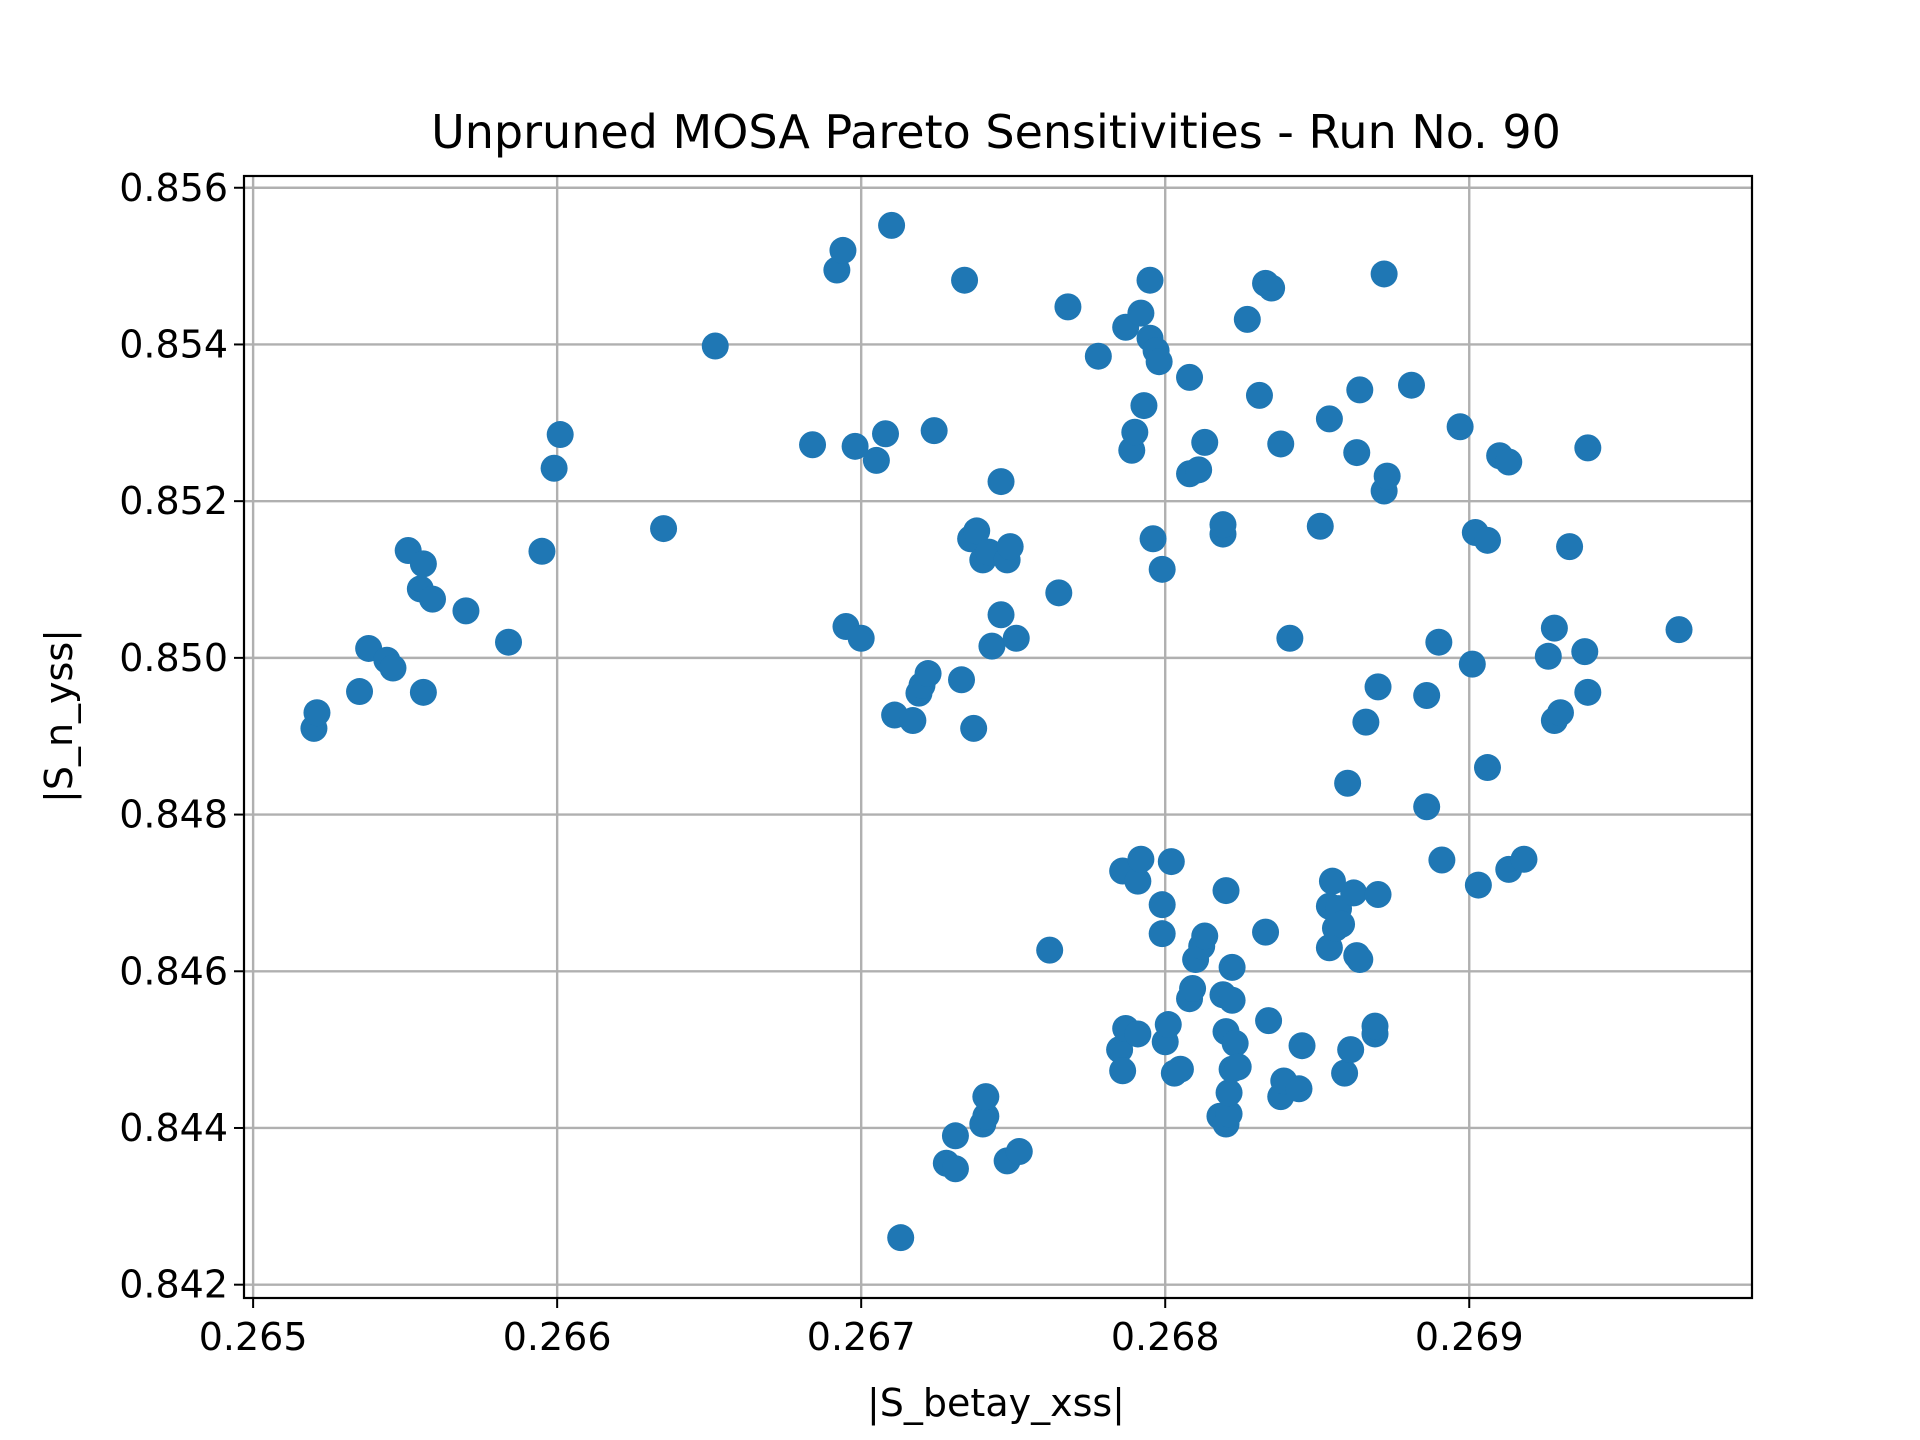  What do you see at coordinates (173, 344) in the screenshot?
I see `y-tick-label: 0.854` at bounding box center [173, 344].